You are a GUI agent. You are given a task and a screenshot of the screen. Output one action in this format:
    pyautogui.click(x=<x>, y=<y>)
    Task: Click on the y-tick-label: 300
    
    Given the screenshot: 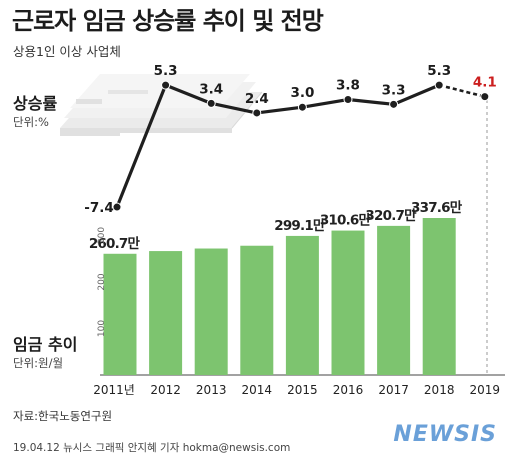 What is the action you would take?
    pyautogui.click(x=102, y=235)
    